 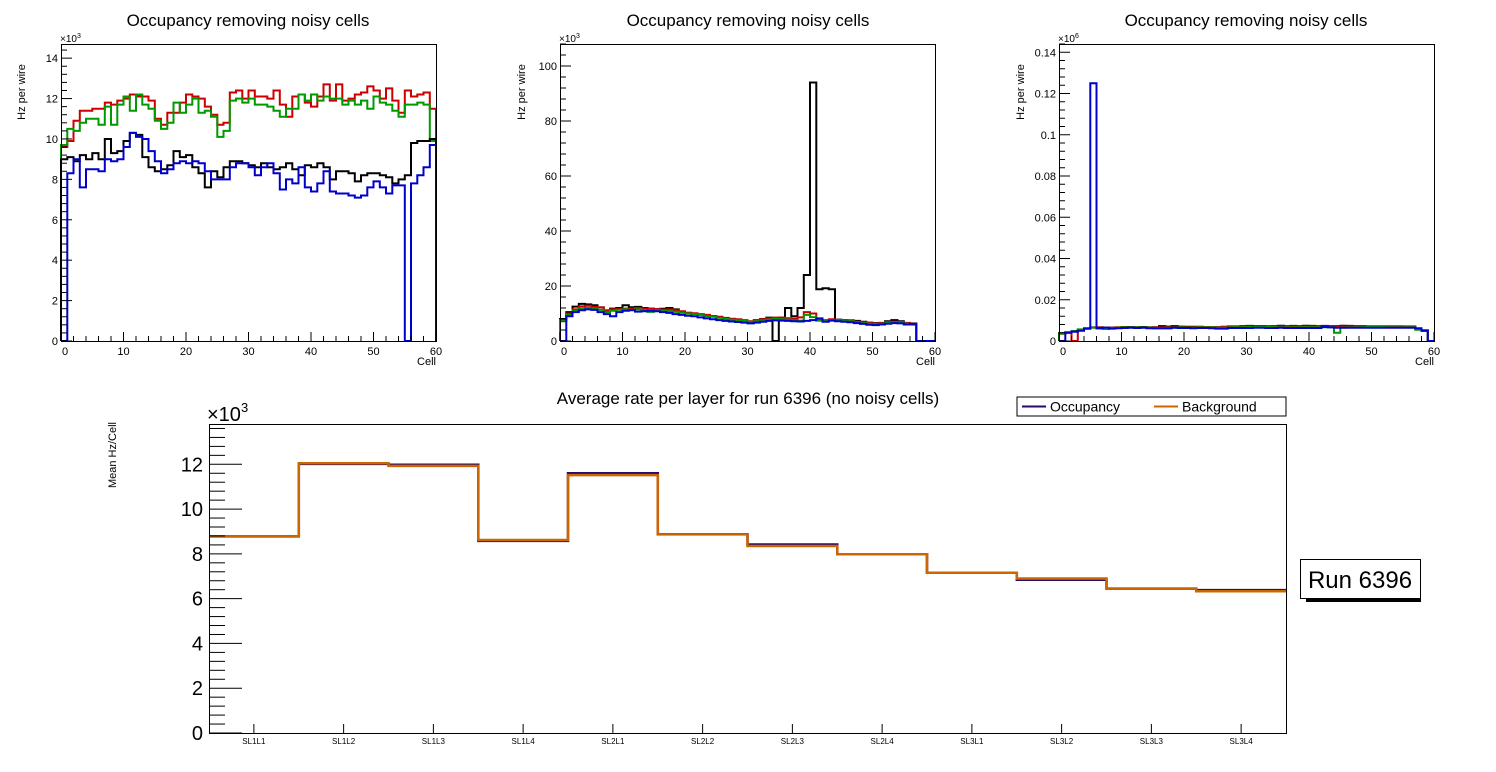 I want to click on legend: Occupancy Background, so click(x=1151, y=406).